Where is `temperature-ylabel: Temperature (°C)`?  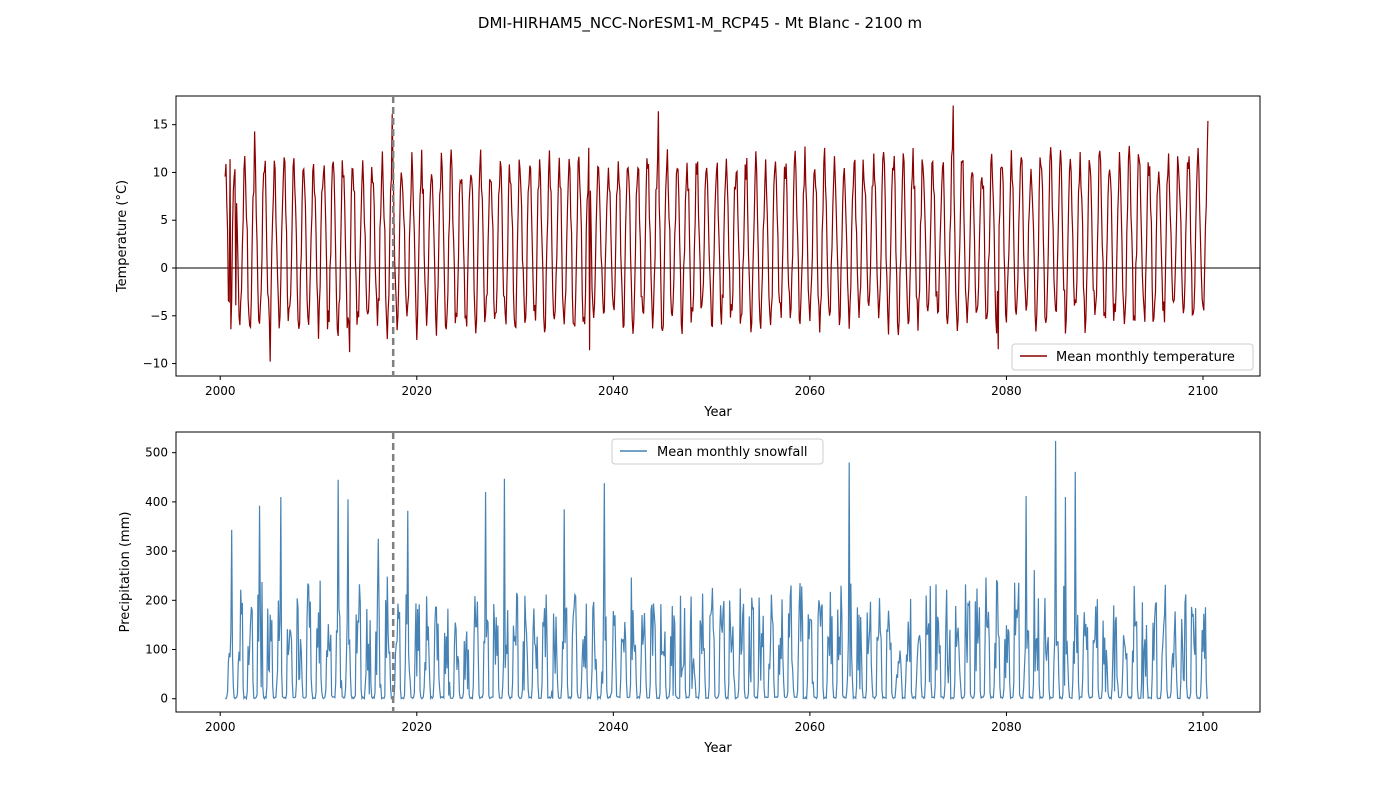
temperature-ylabel: Temperature (°C) is located at coordinates (122, 236).